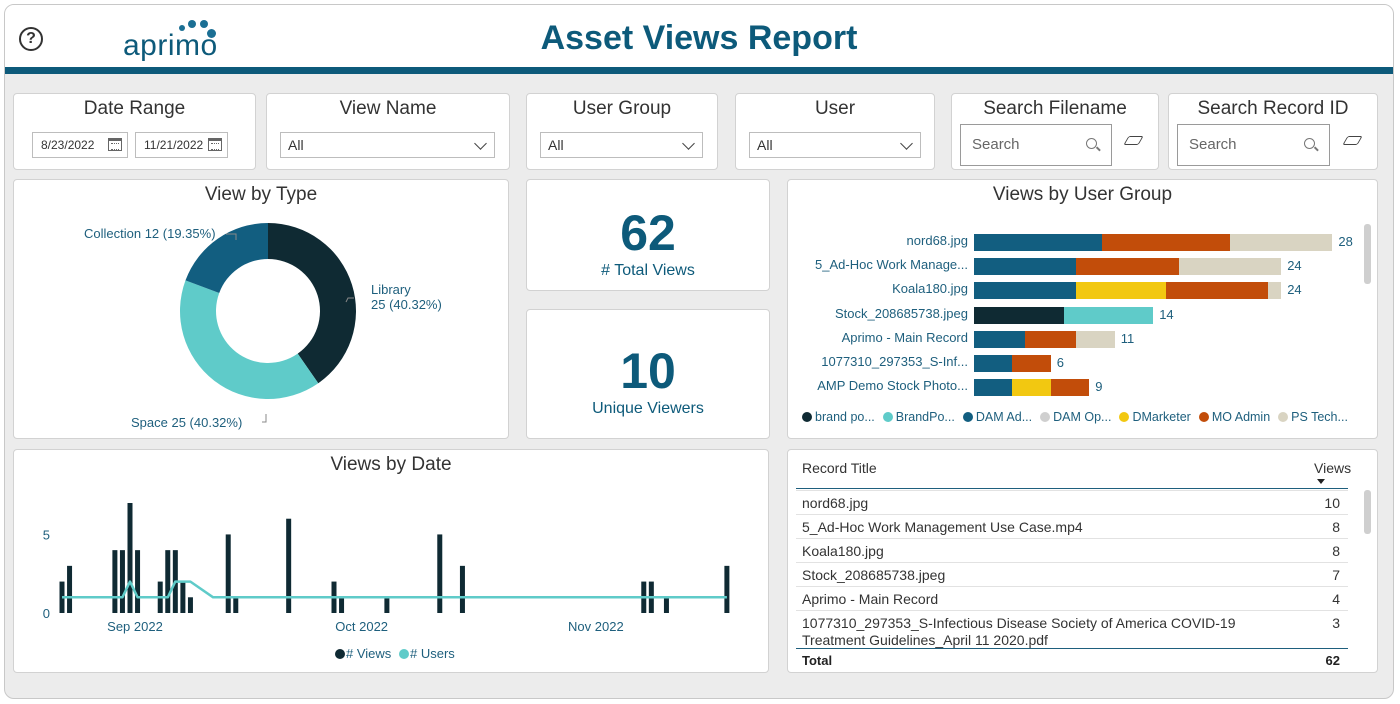  Describe the element at coordinates (226, 258) in the screenshot. I see `donut-slice-collection` at that location.